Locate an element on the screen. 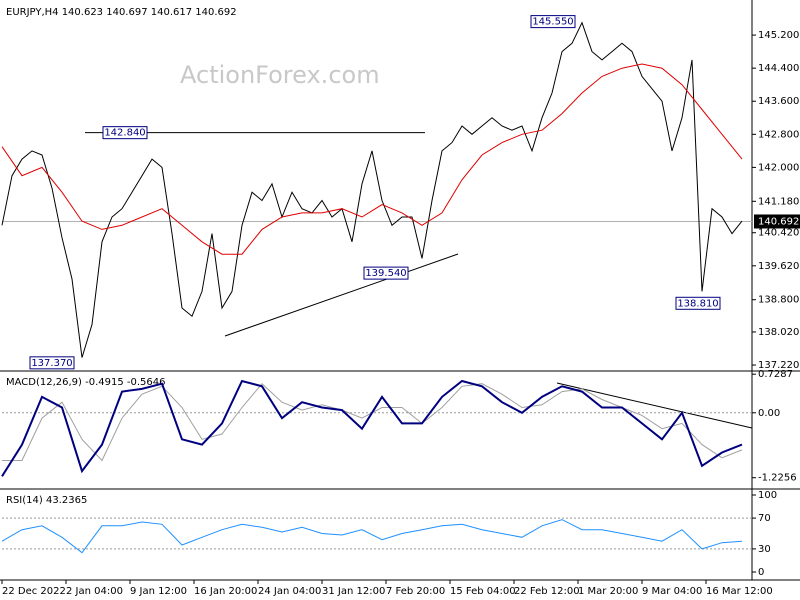 Image resolution: width=800 pixels, height=600 pixels. panel-title: MACD(12,26,9) -0.4915 -0.5646 is located at coordinates (86, 382).